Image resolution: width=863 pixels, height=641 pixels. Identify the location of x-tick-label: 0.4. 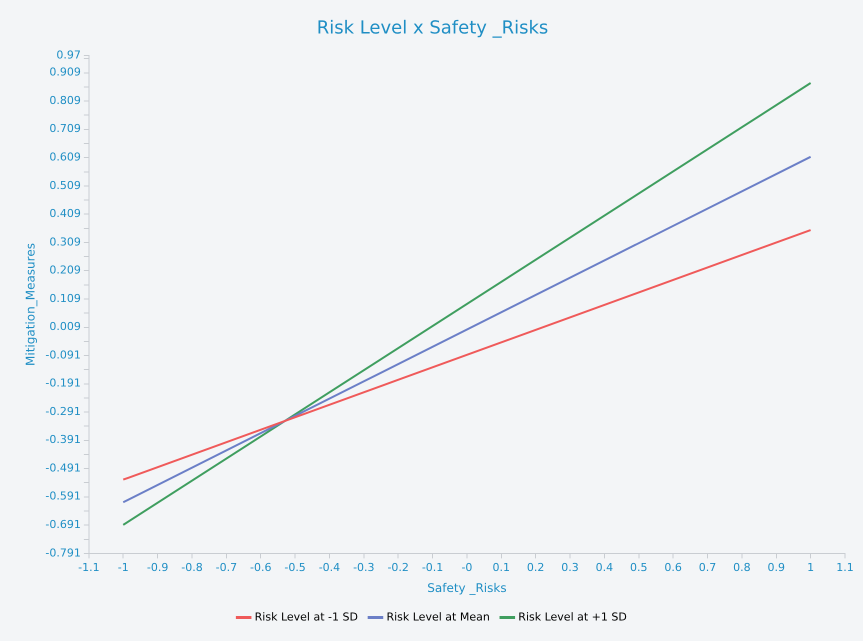
(605, 567).